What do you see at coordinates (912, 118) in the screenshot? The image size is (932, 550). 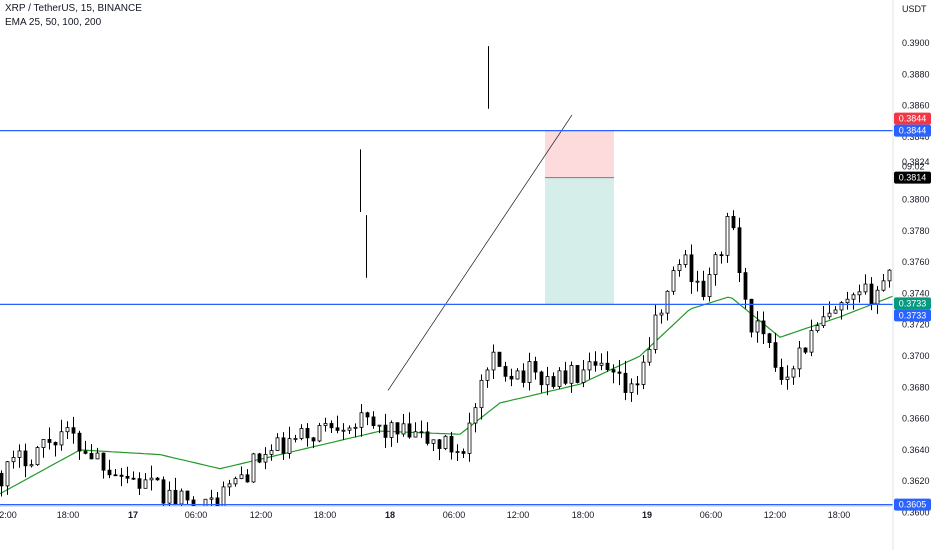 I see `stop-price-badge: 0.3844` at bounding box center [912, 118].